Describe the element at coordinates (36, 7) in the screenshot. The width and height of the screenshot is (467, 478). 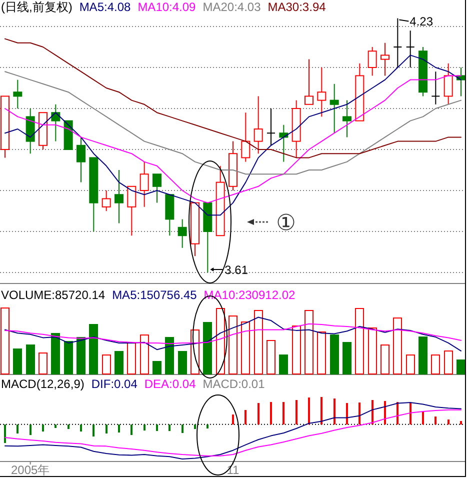
I see `chart-title: (日线,前复权)` at that location.